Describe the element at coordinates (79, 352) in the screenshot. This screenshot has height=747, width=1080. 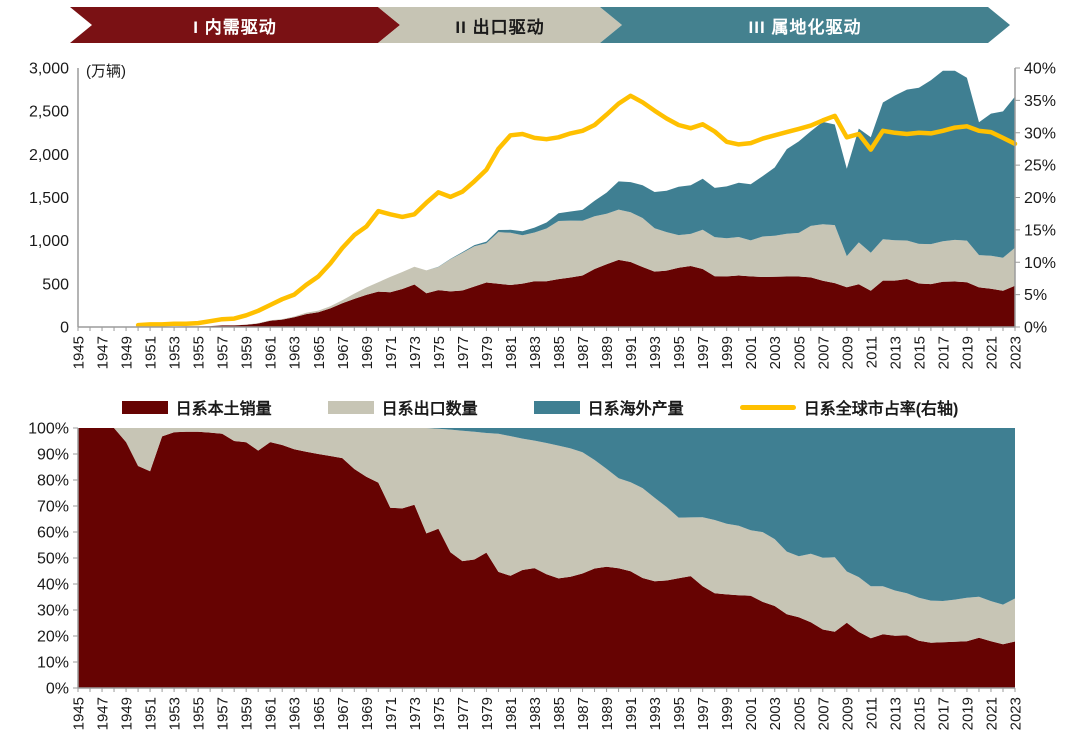
I see `svg-text: 1945` at that location.